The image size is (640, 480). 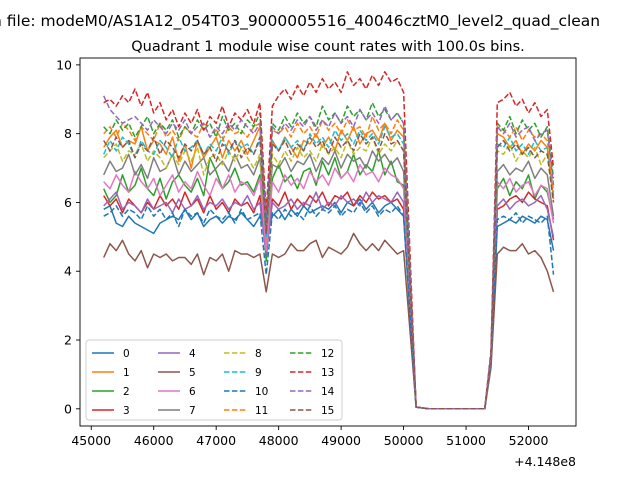 What do you see at coordinates (192, 411) in the screenshot?
I see `legend-label-7: 7` at bounding box center [192, 411].